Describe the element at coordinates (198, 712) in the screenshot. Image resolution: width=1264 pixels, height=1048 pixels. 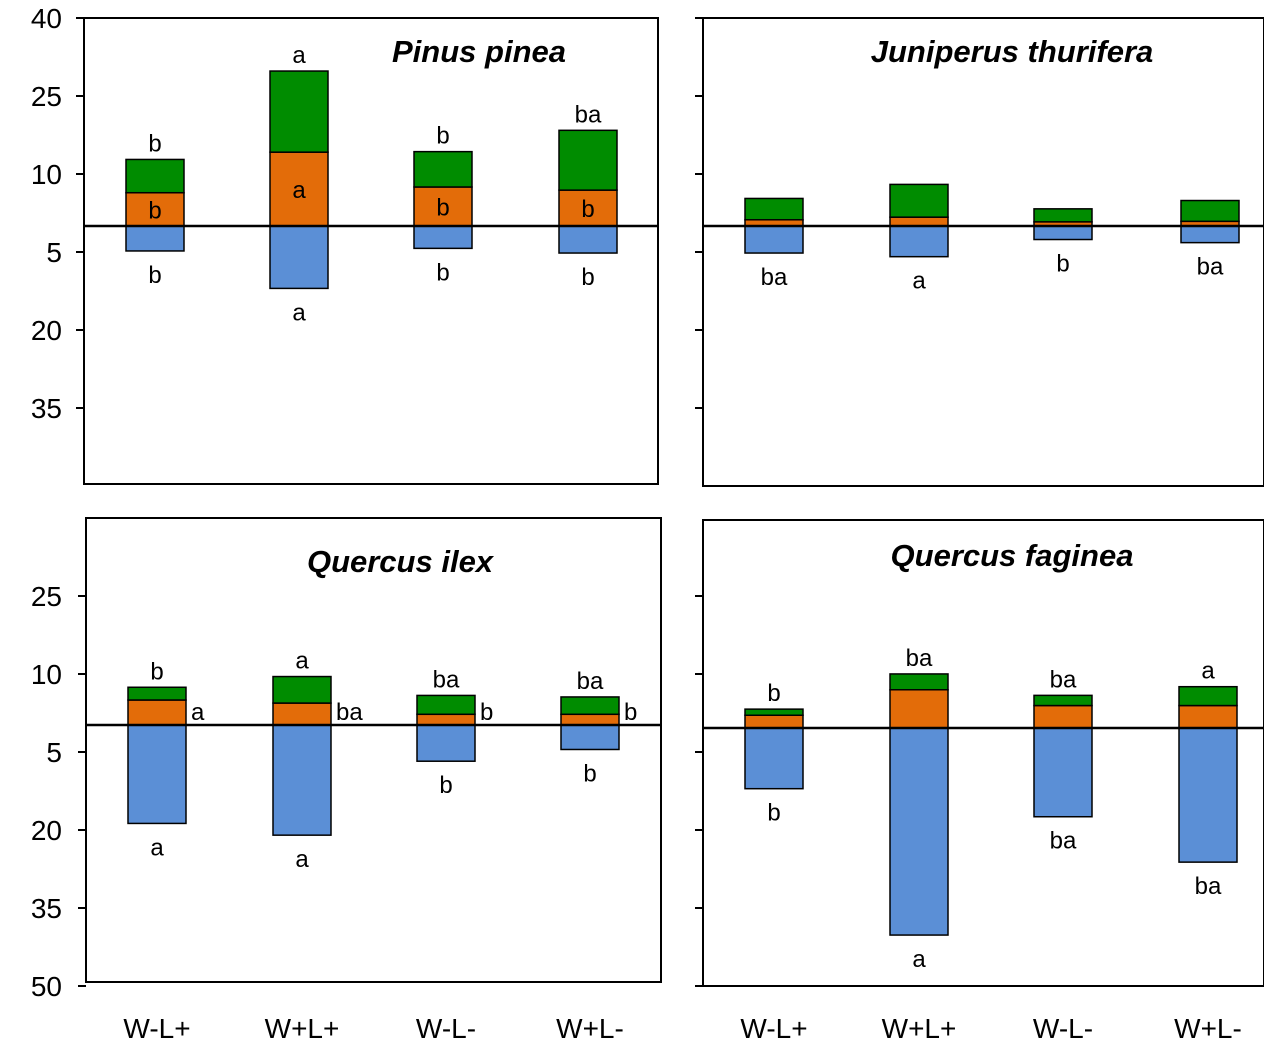
I see `sig-label-orange: a` at that location.